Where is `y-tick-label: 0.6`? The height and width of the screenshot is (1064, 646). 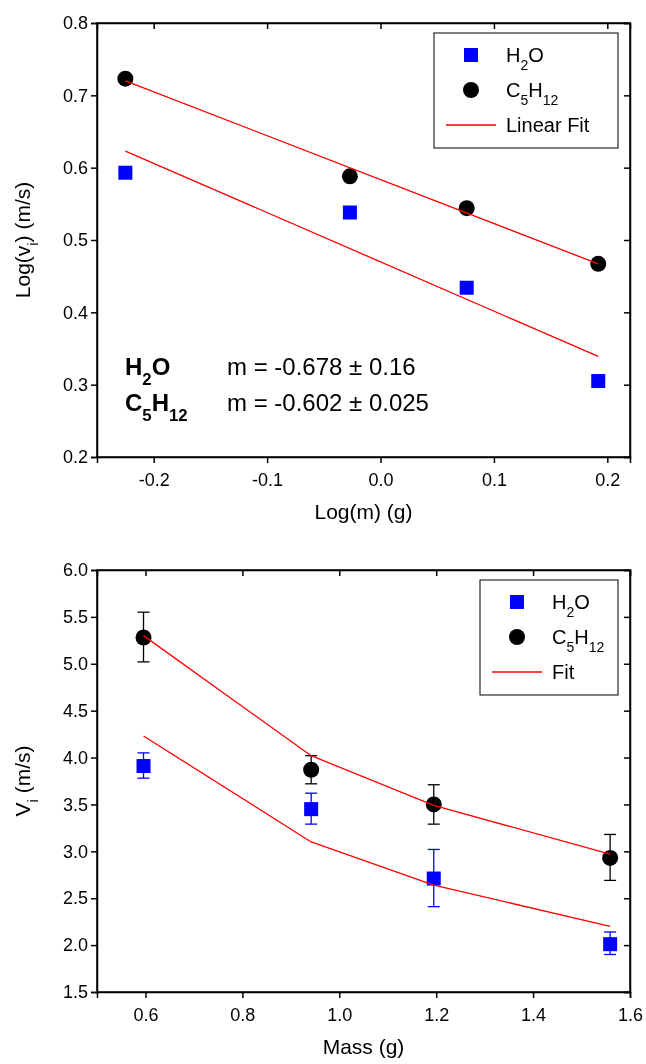
y-tick-label: 0.6 is located at coordinates (75, 167).